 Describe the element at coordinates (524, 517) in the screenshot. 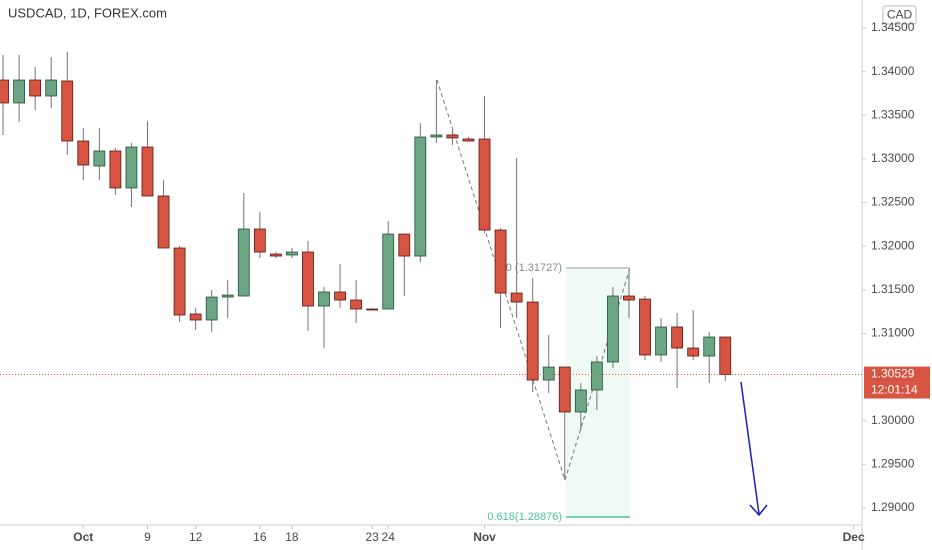

I see `fib-label: 0.618(1.28876)` at that location.